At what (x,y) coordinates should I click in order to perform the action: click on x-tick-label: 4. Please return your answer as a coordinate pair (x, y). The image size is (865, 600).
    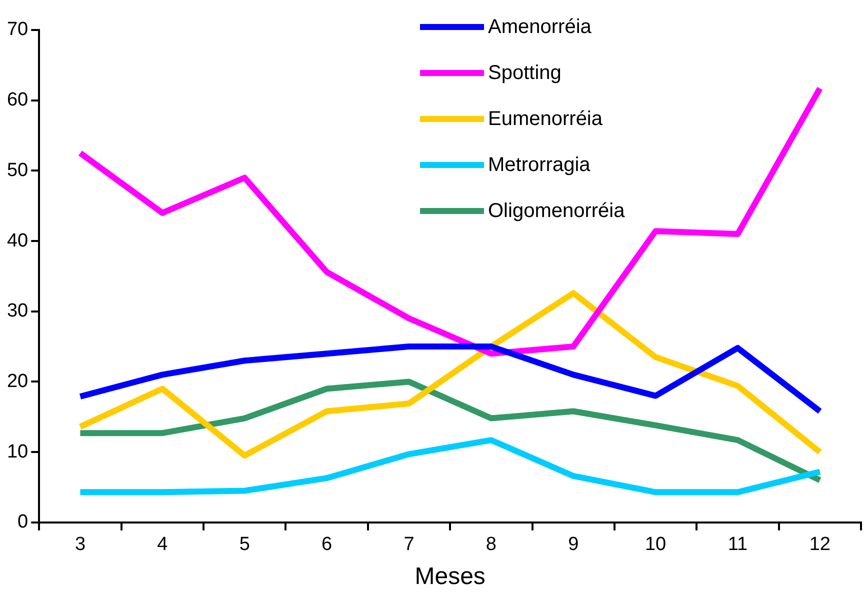
    Looking at the image, I should click on (162, 545).